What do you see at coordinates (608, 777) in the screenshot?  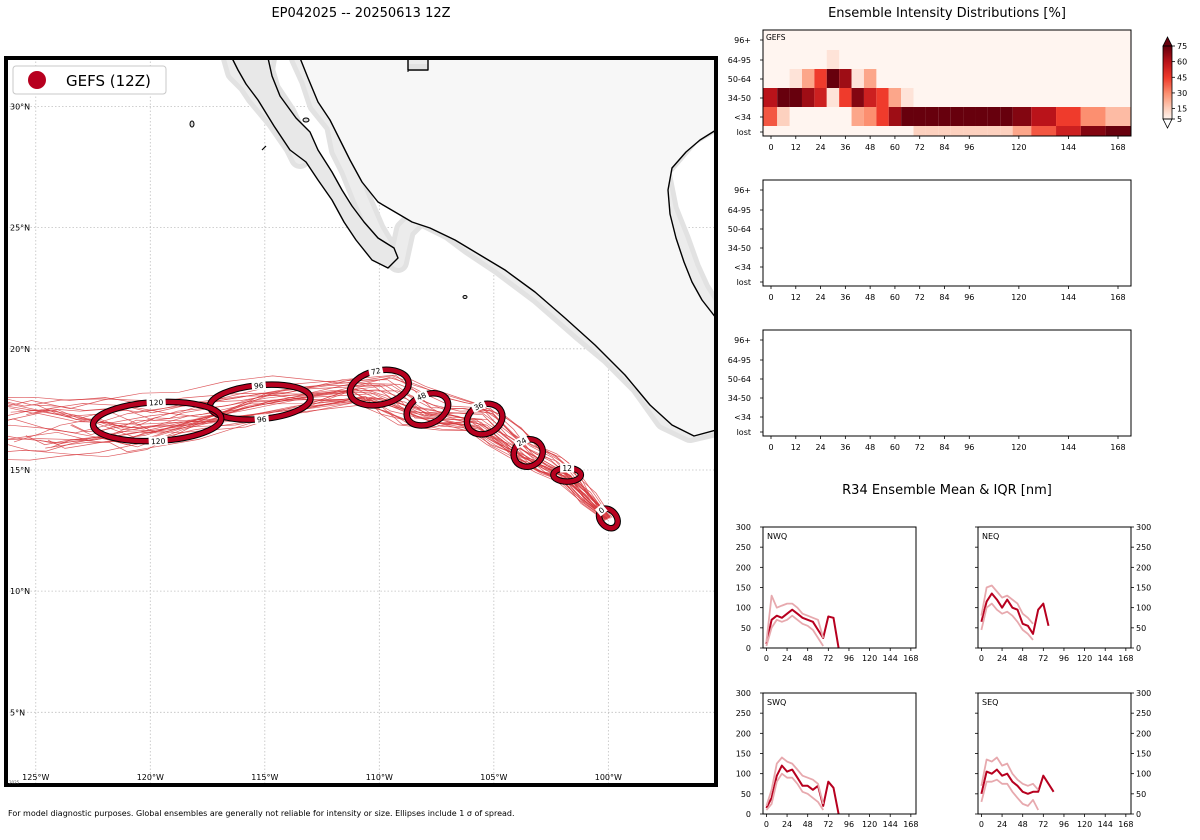 I see `lon-tick-label: 100°W` at bounding box center [608, 777].